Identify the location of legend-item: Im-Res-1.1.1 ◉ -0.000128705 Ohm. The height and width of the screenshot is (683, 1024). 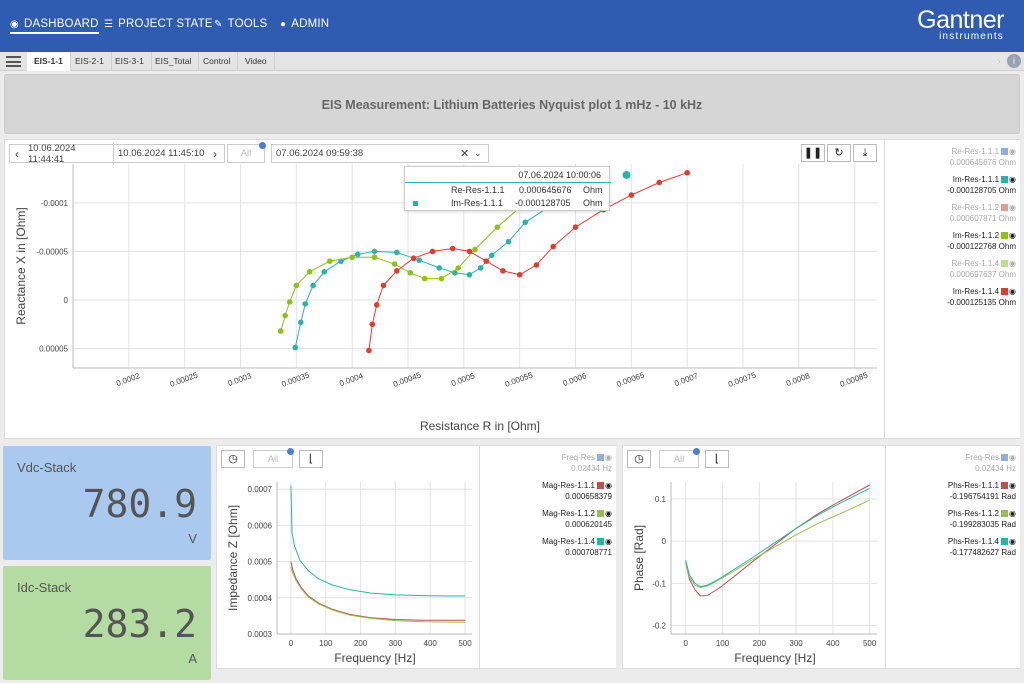
(981, 185).